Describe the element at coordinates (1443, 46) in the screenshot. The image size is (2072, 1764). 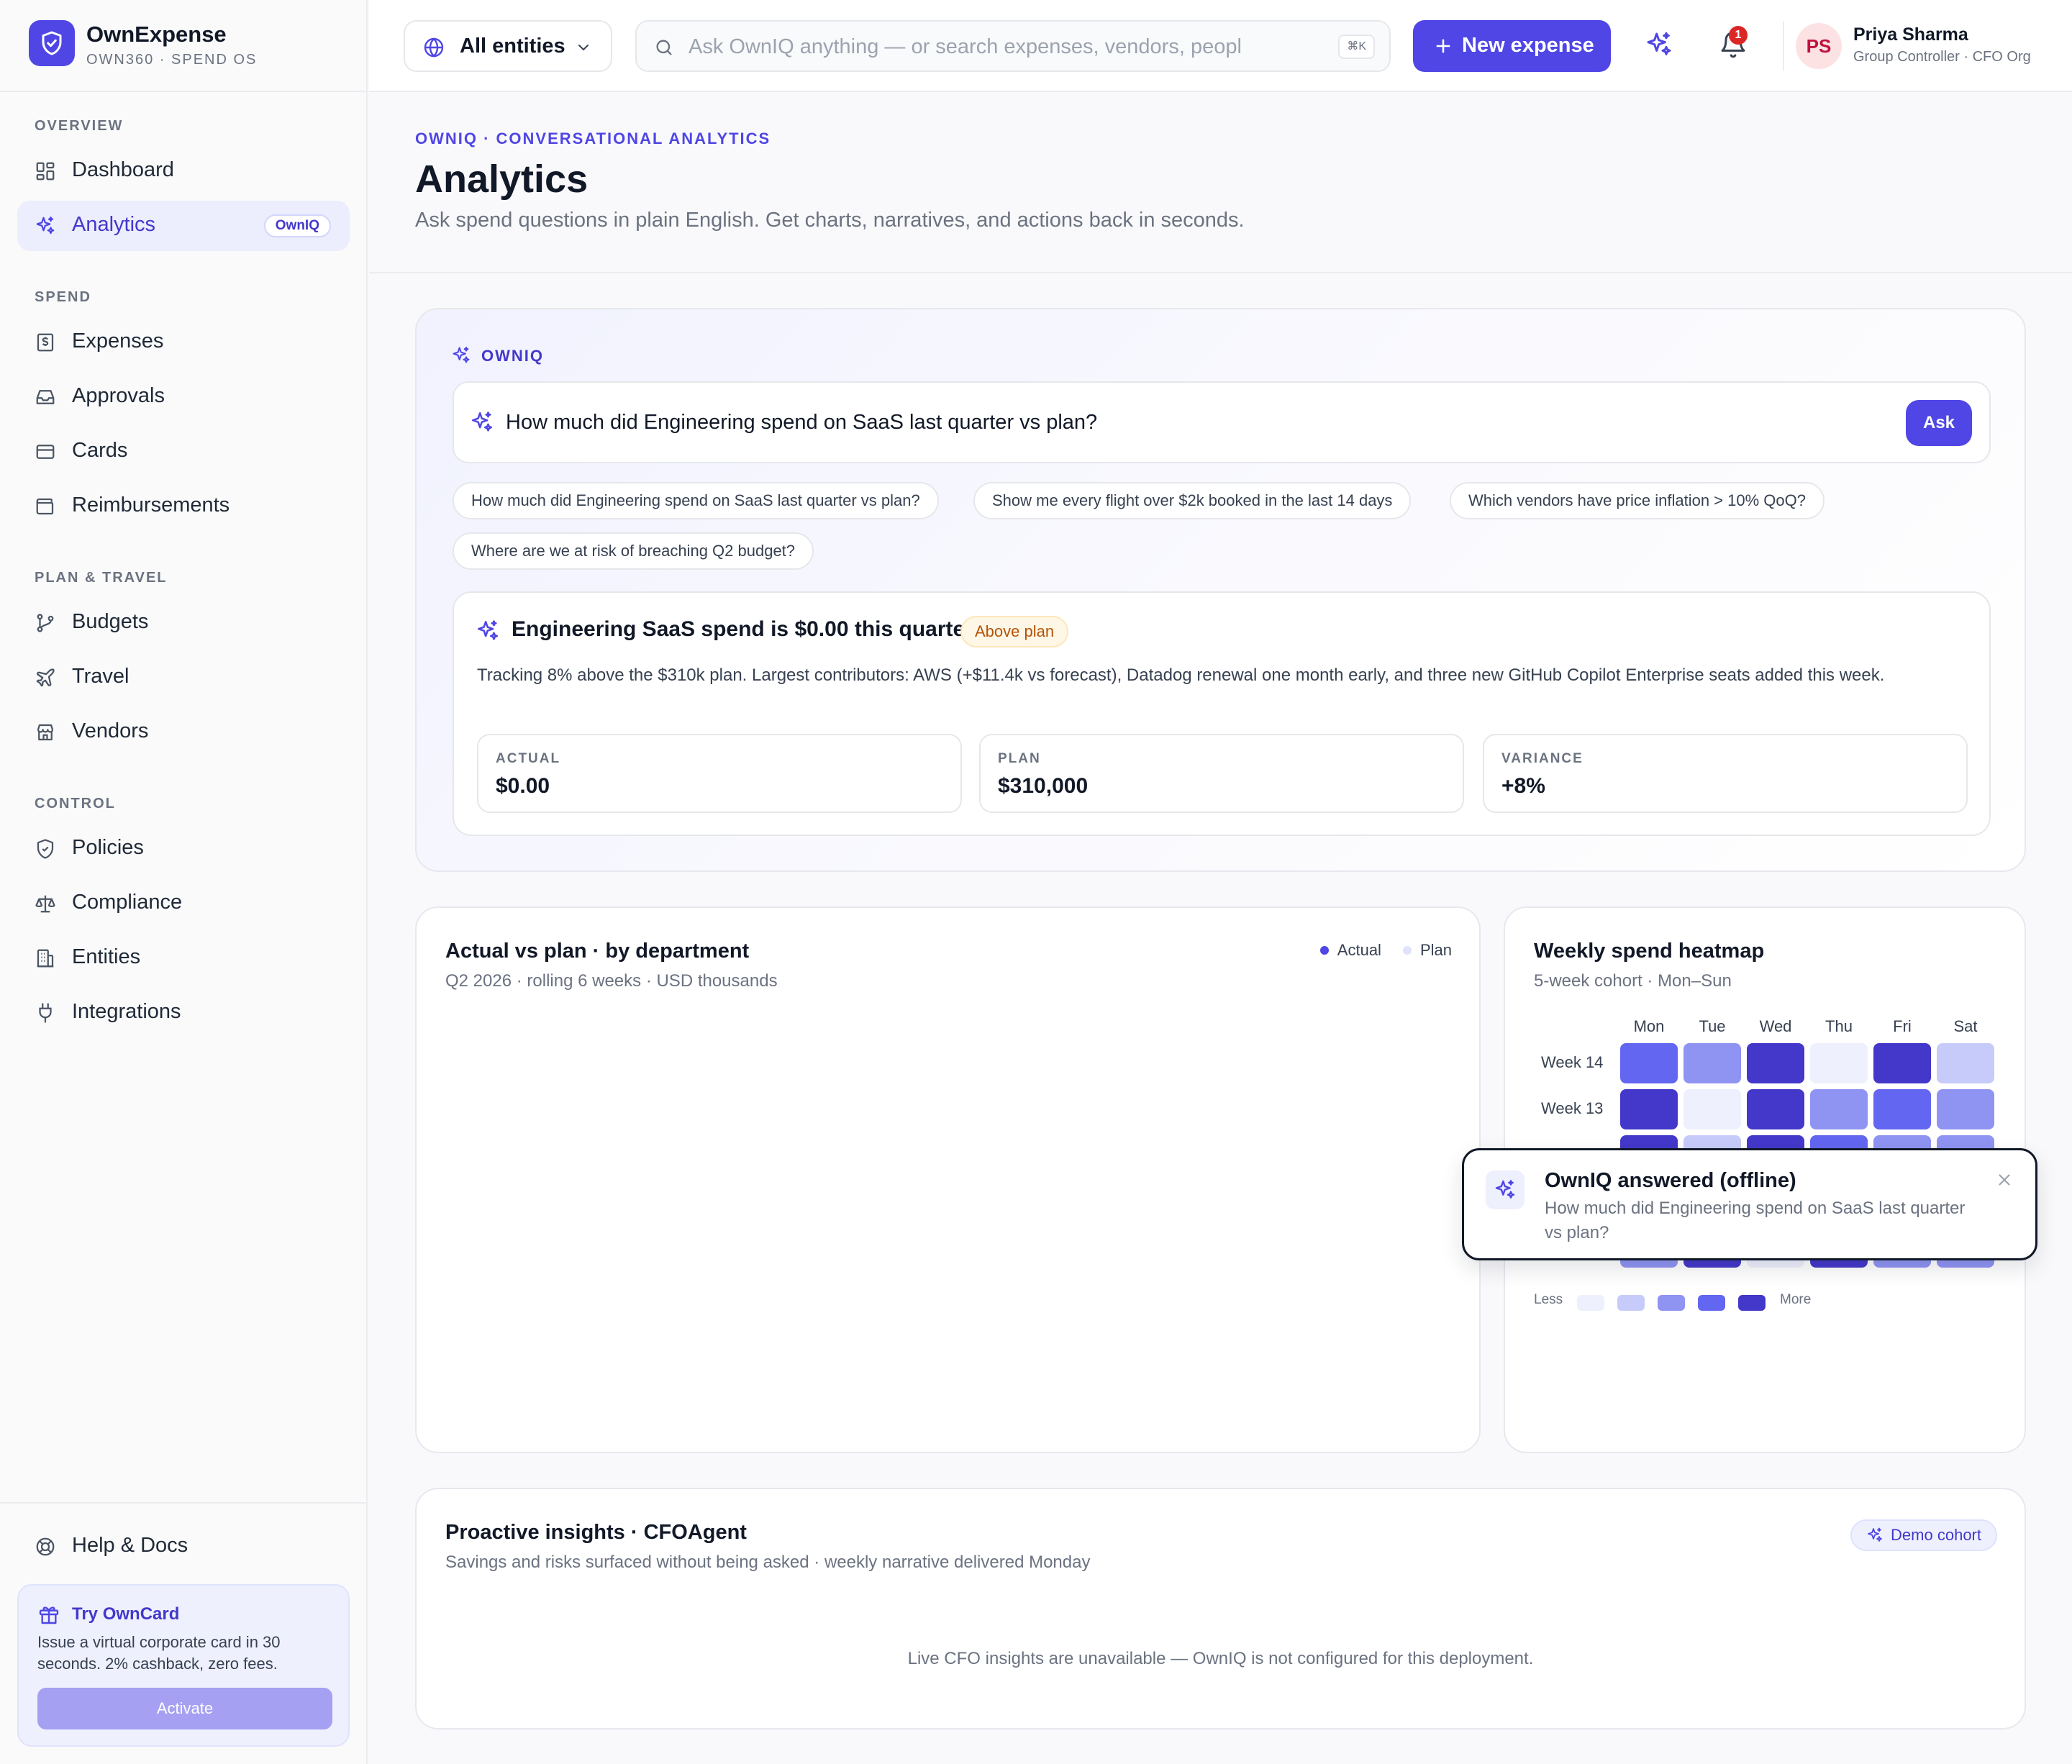
I see `plus-icon` at that location.